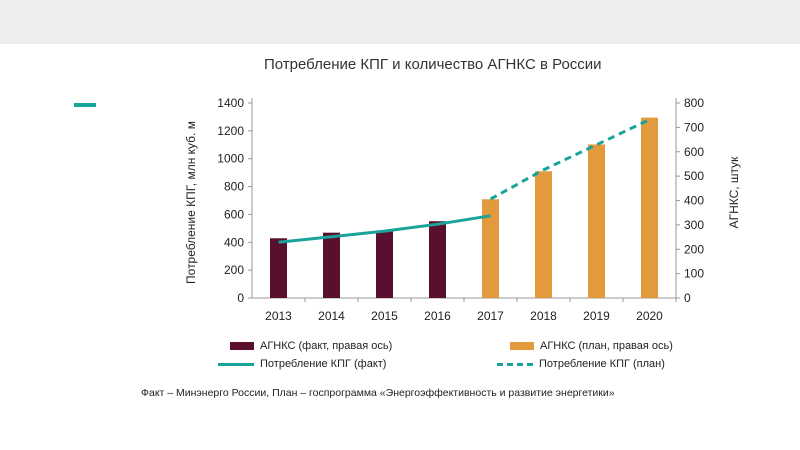  Describe the element at coordinates (331, 316) in the screenshot. I see `x-tick-label: 2014` at that location.